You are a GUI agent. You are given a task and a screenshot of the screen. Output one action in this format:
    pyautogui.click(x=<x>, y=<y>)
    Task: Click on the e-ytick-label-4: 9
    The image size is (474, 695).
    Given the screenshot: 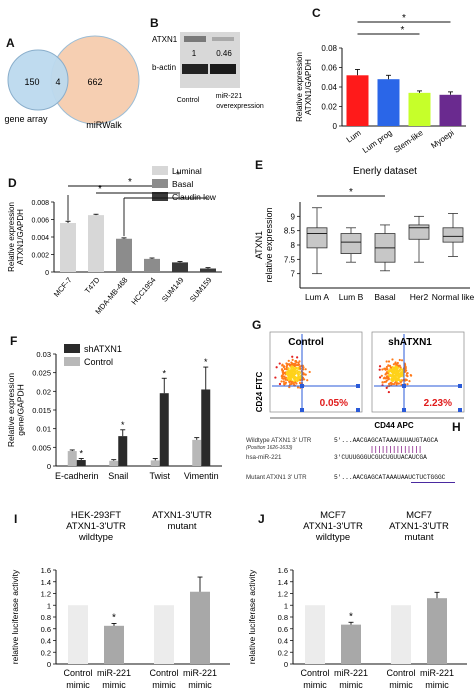 What is the action you would take?
    pyautogui.click(x=293, y=216)
    